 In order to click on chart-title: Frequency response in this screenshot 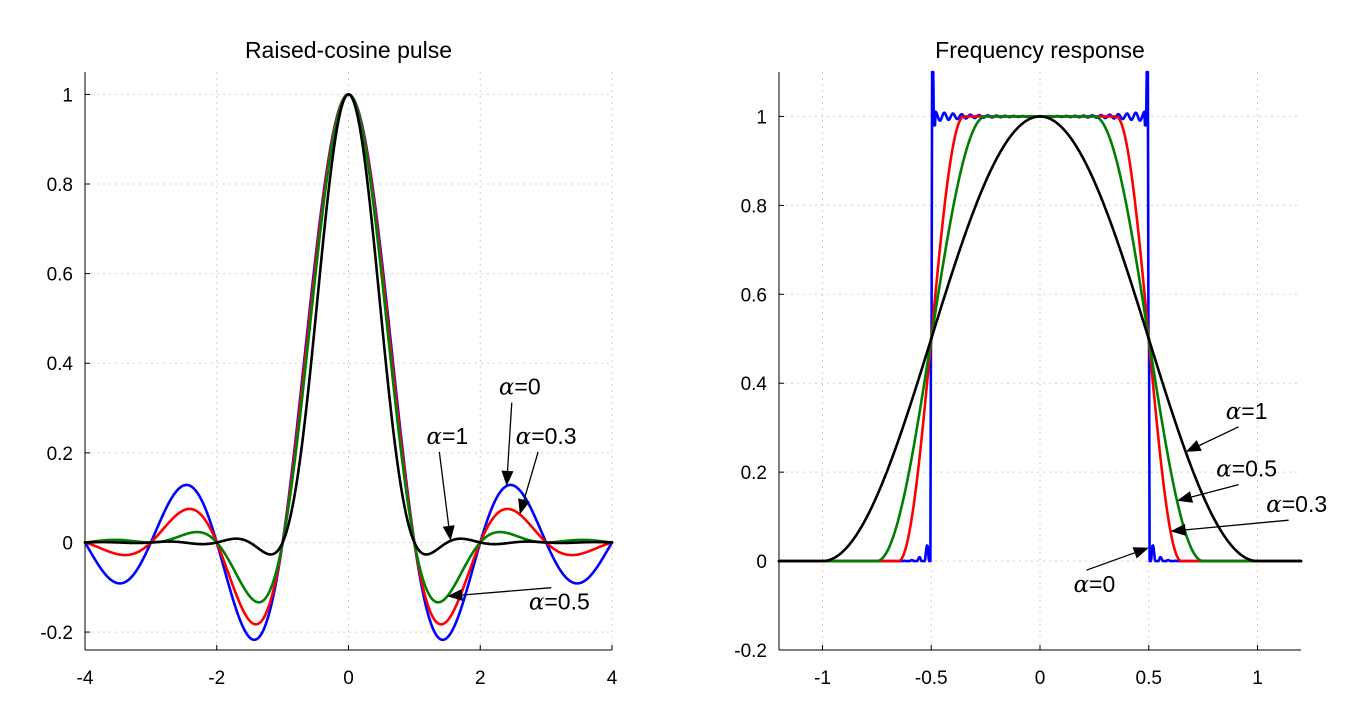, I will do `click(1040, 50)`.